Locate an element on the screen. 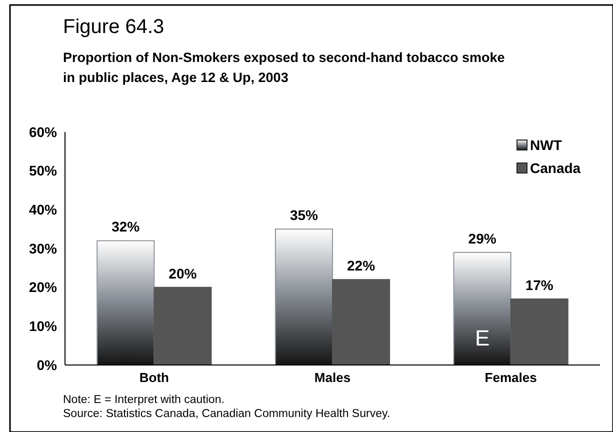  annotation: E is located at coordinates (482, 338).